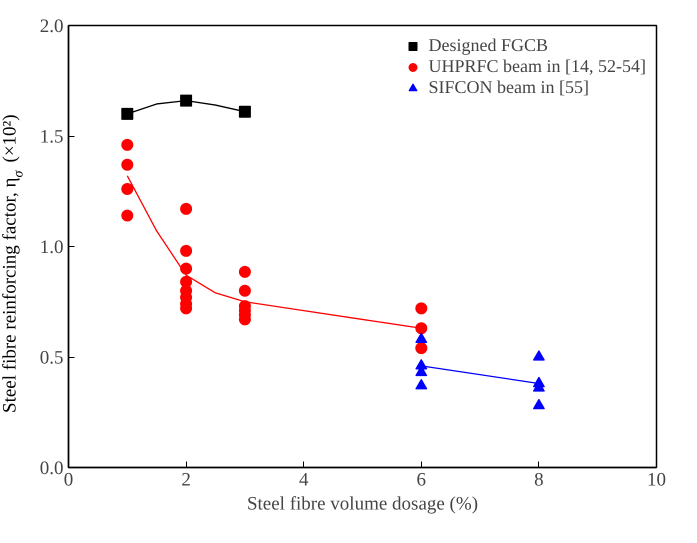 The image size is (697, 543). I want to click on y-tick-label: 1.0, so click(52, 247).